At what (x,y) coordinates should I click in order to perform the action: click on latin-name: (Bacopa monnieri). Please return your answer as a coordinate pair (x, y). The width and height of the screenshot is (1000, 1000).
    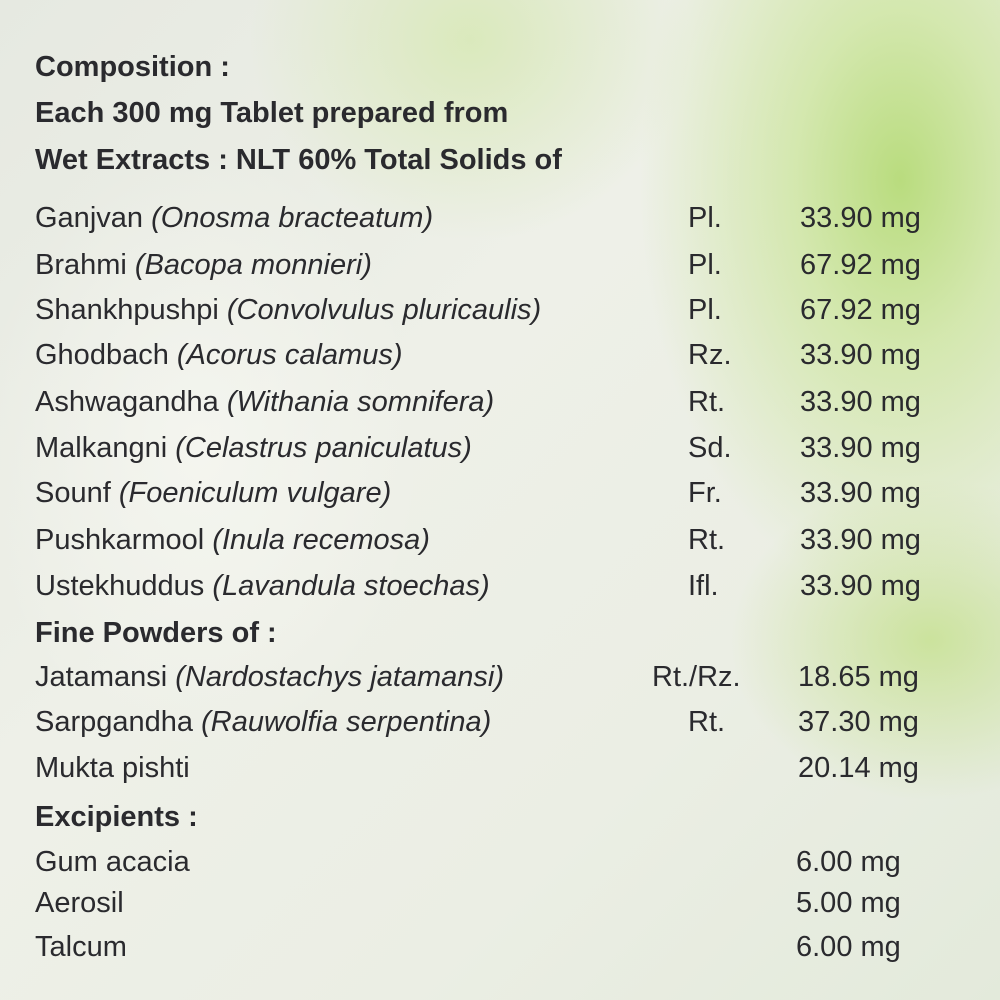
    Looking at the image, I should click on (253, 265).